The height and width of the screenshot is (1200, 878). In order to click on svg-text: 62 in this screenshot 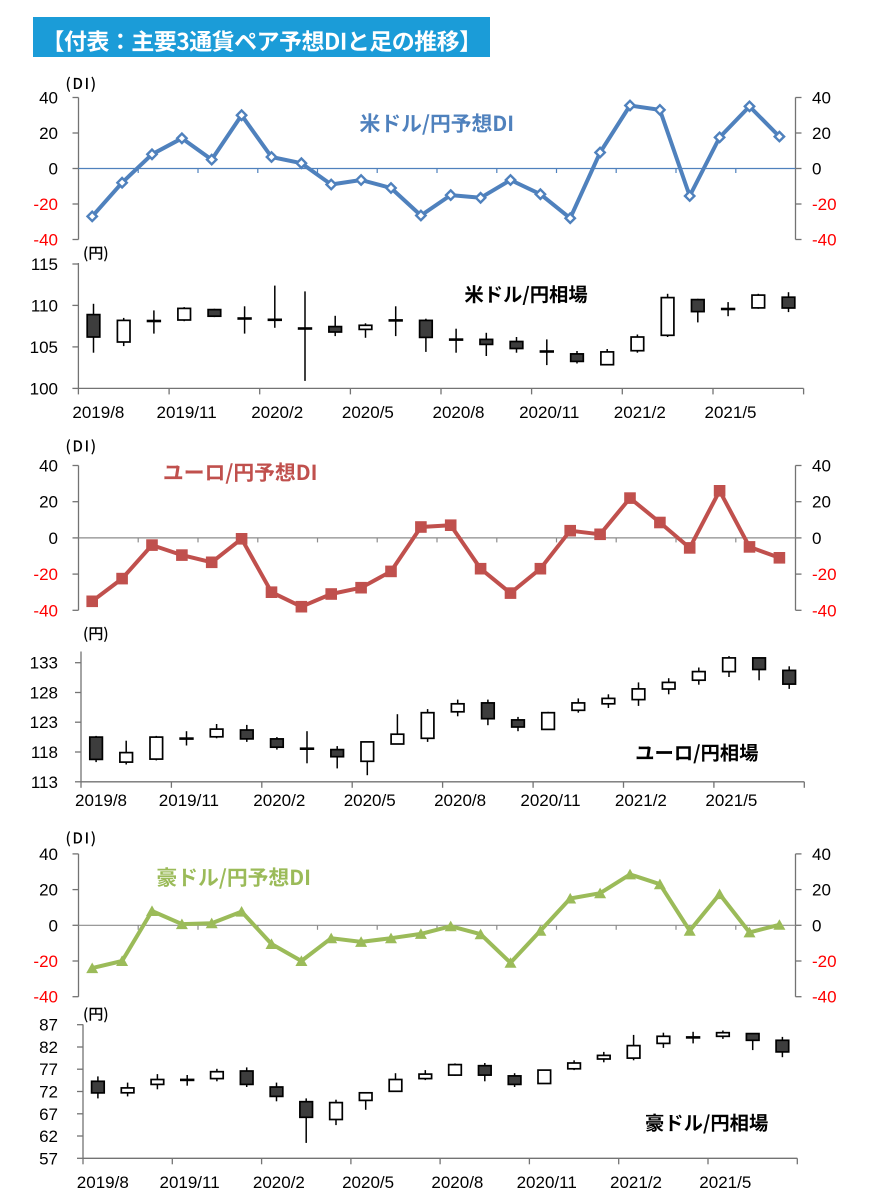, I will do `click(48, 1136)`.